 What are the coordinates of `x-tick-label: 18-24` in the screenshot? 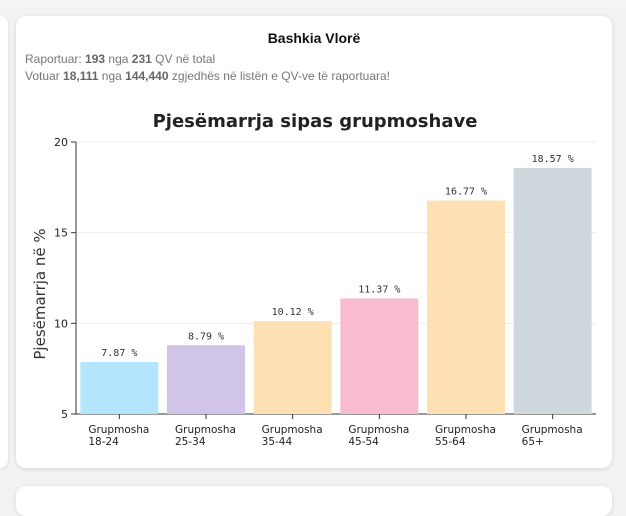 It's located at (103, 442).